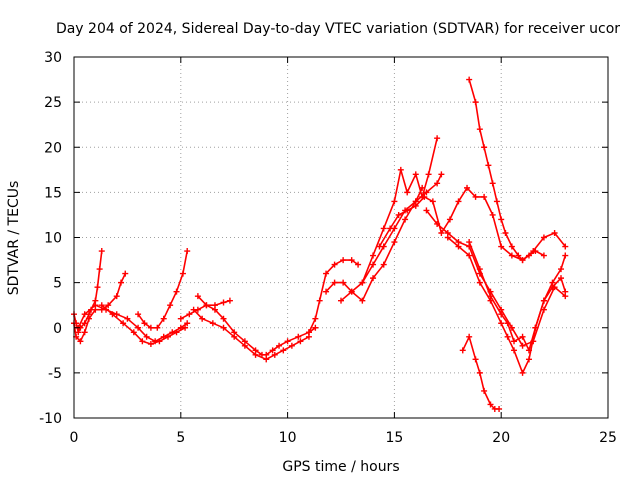 This screenshot has height=480, width=640. Describe the element at coordinates (57, 284) in the screenshot. I see `y-tick-label: 5` at that location.